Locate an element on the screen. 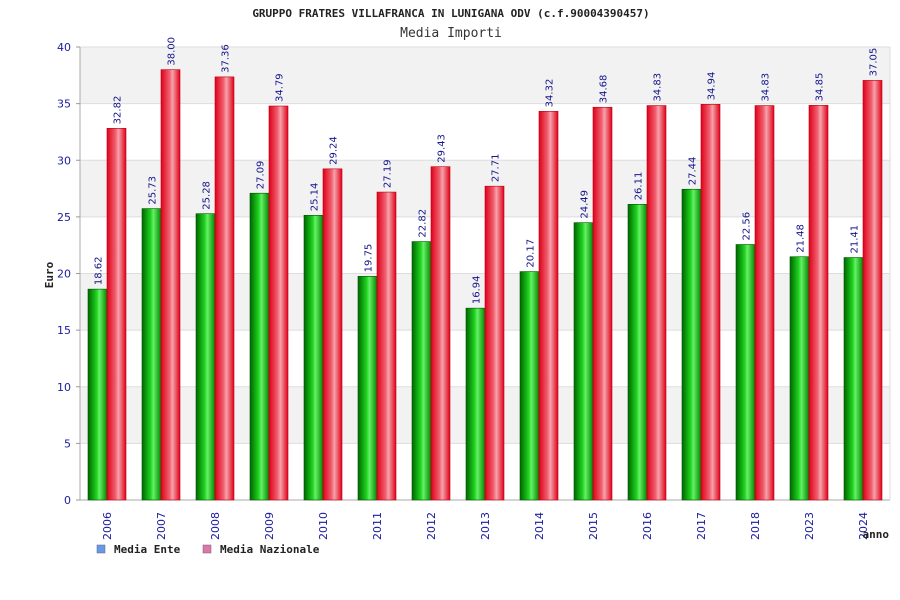 Image resolution: width=900 pixels, height=600 pixels. chart-subtitle: Media Importi is located at coordinates (451, 33).